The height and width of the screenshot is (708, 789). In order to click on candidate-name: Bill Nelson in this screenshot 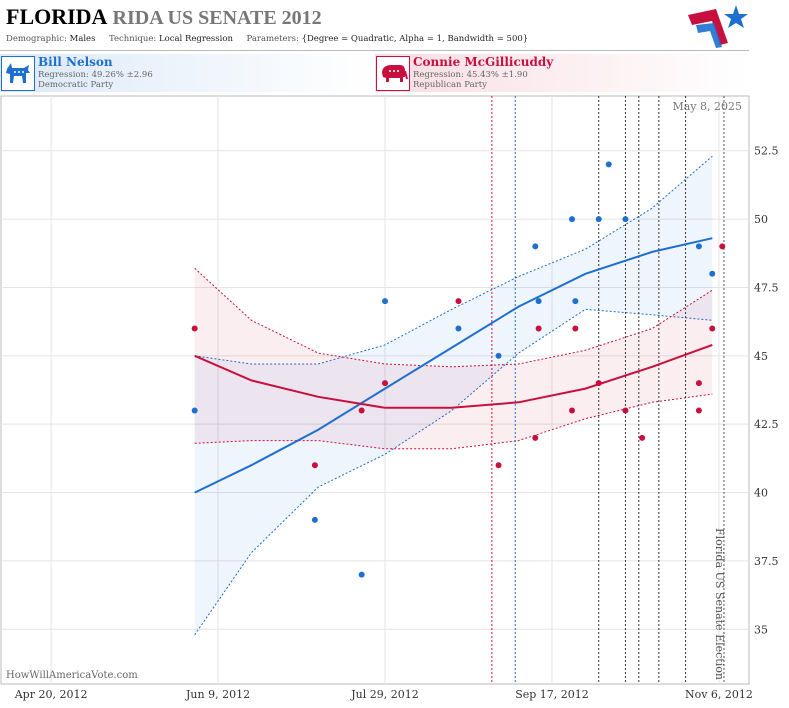, I will do `click(75, 62)`.